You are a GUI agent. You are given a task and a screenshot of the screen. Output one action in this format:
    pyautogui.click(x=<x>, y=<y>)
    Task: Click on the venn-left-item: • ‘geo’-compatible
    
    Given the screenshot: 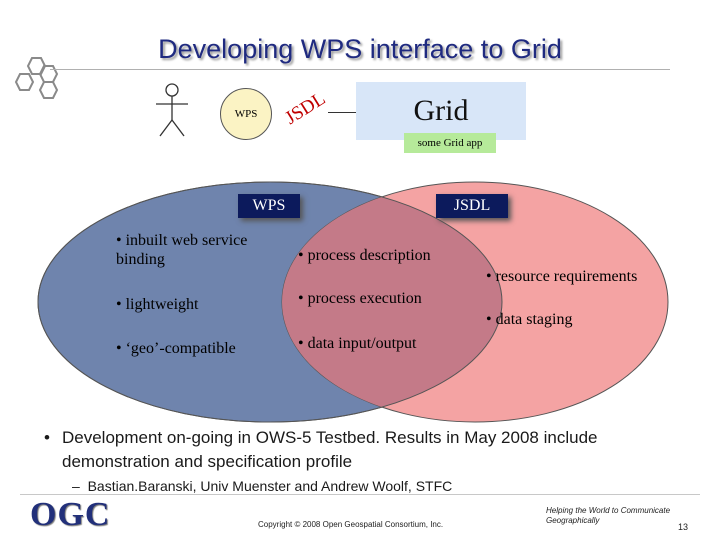 What is the action you would take?
    pyautogui.click(x=176, y=348)
    